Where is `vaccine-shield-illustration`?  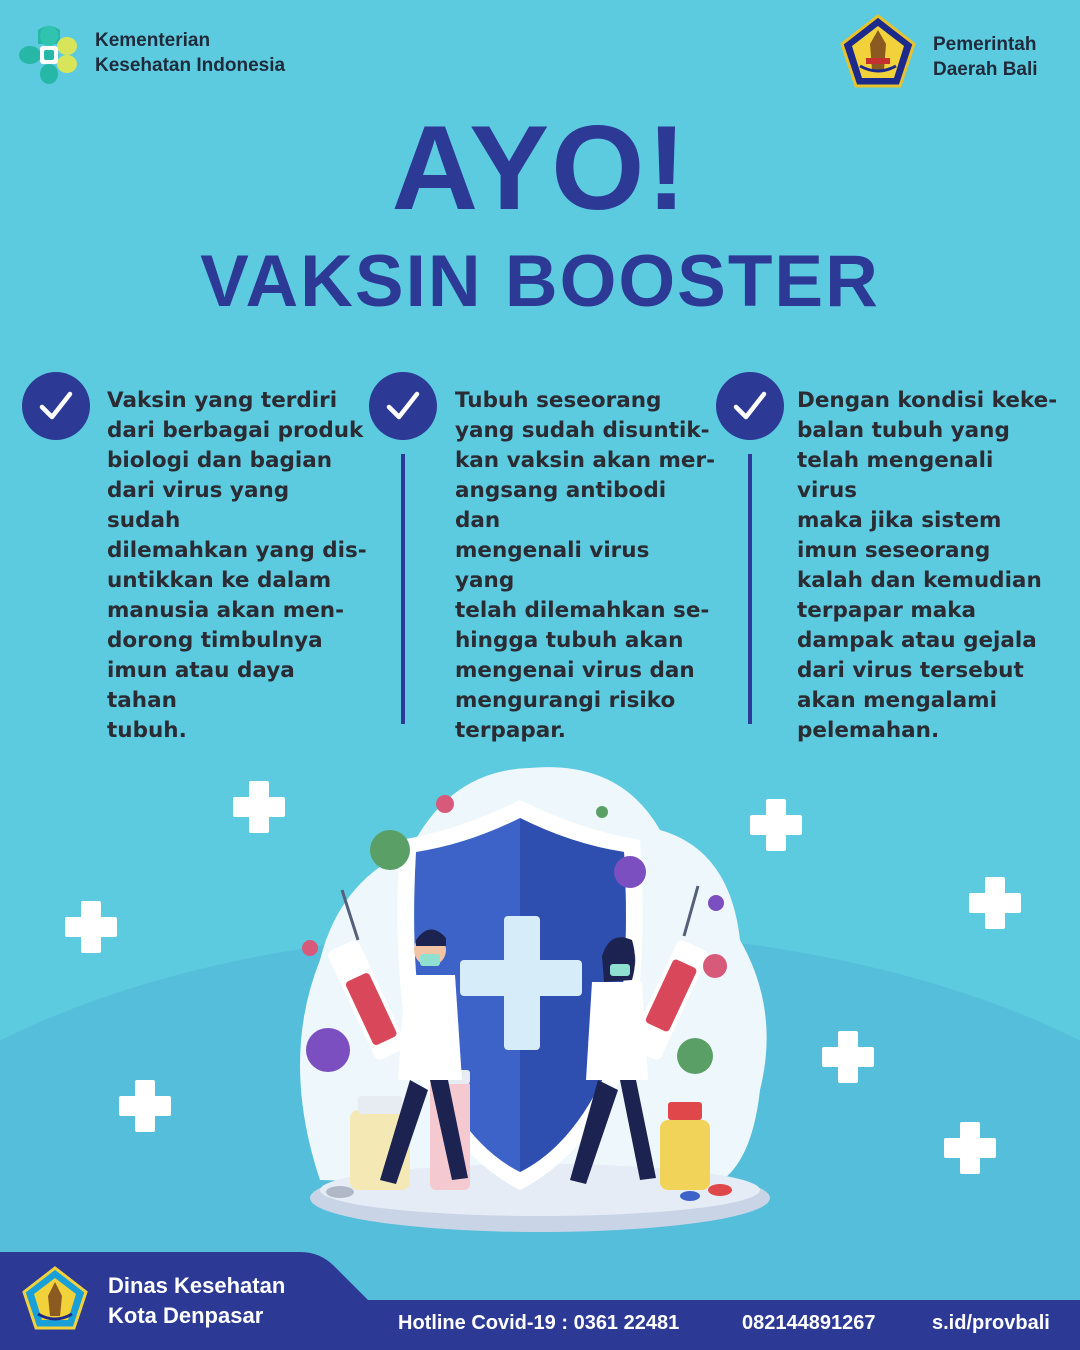
vaccine-shield-illustration is located at coordinates (535, 999).